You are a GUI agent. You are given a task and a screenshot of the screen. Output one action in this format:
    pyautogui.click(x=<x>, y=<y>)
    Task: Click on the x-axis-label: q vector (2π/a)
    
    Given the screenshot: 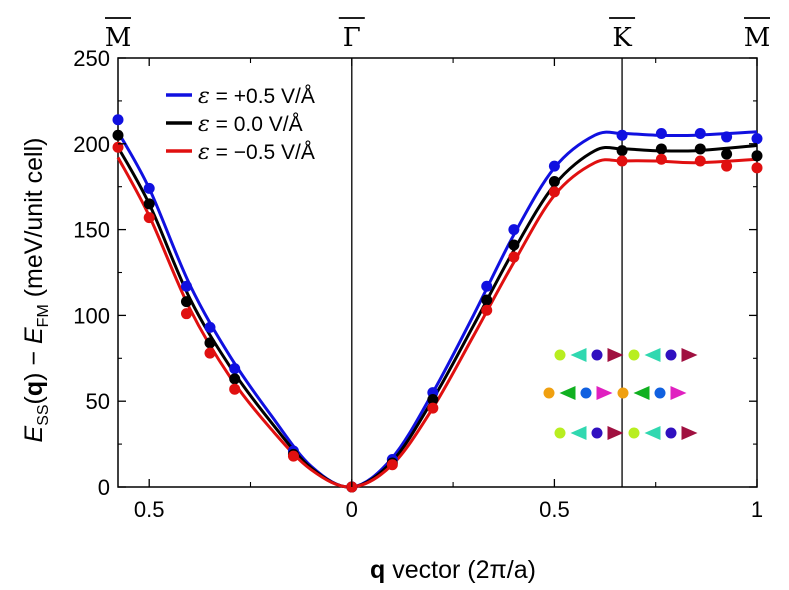 What is the action you would take?
    pyautogui.click(x=453, y=570)
    